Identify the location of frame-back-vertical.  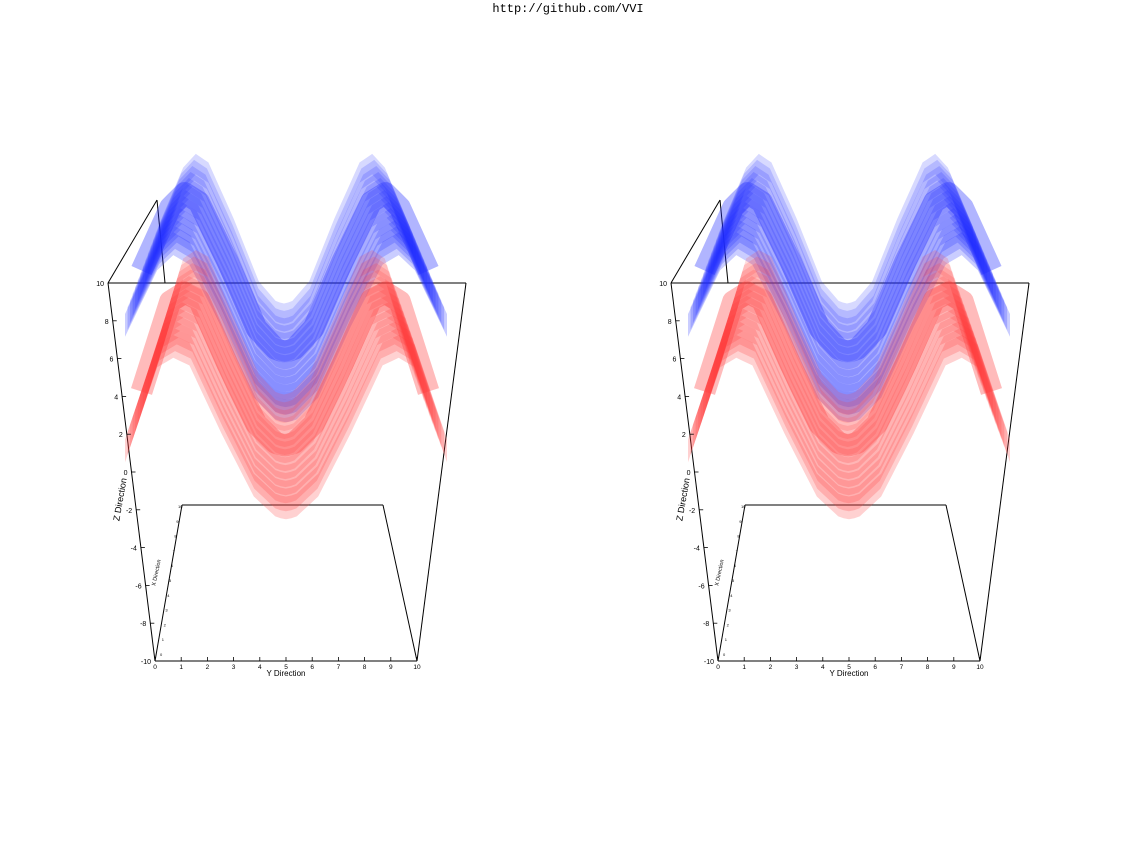
(161, 241).